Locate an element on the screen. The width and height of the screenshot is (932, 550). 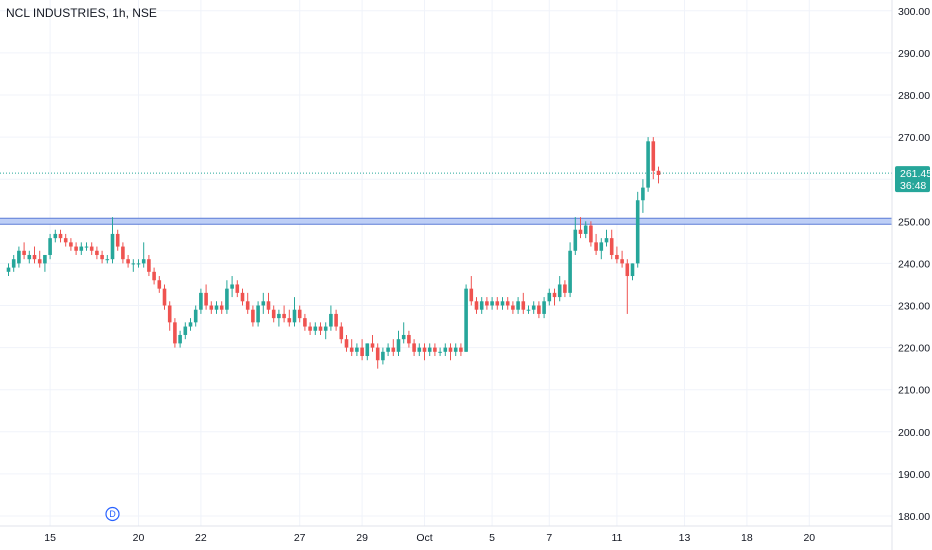
level-band is located at coordinates (446, 221).